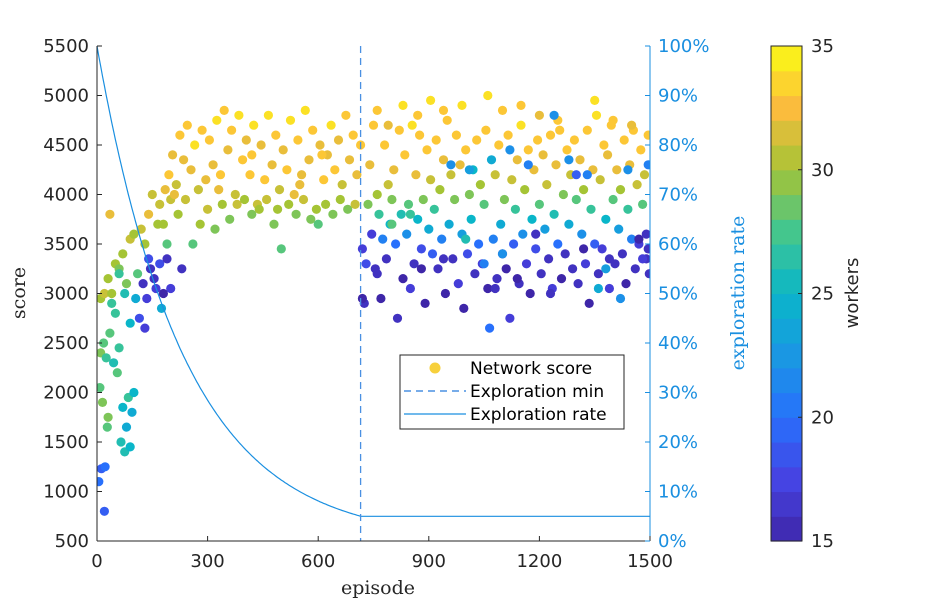 The image size is (947, 607). I want to click on y-tick-label: 4500, so click(66, 145).